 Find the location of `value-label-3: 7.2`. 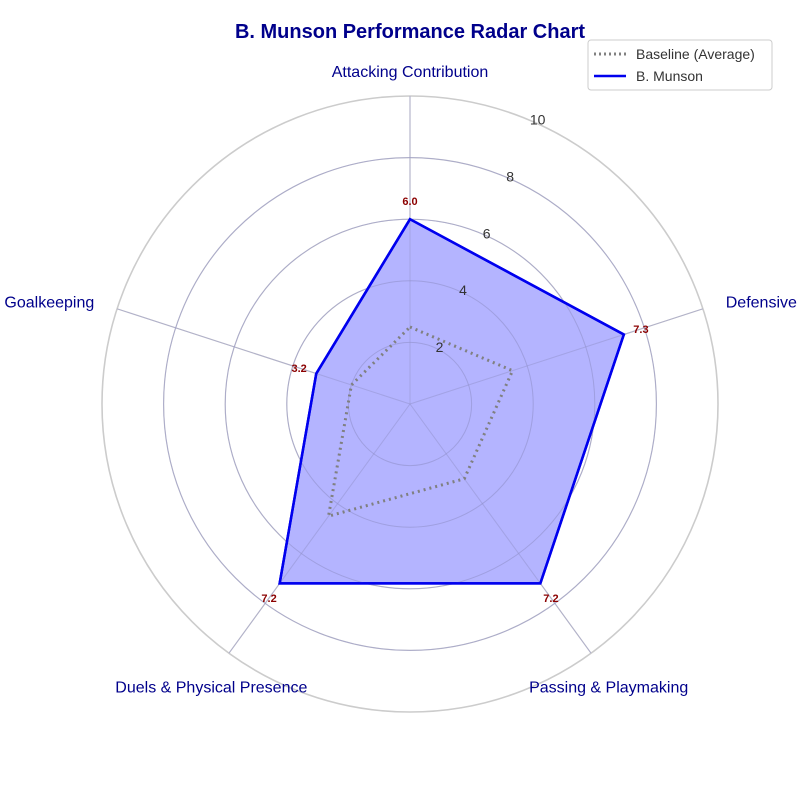

value-label-3: 7.2 is located at coordinates (268, 599).